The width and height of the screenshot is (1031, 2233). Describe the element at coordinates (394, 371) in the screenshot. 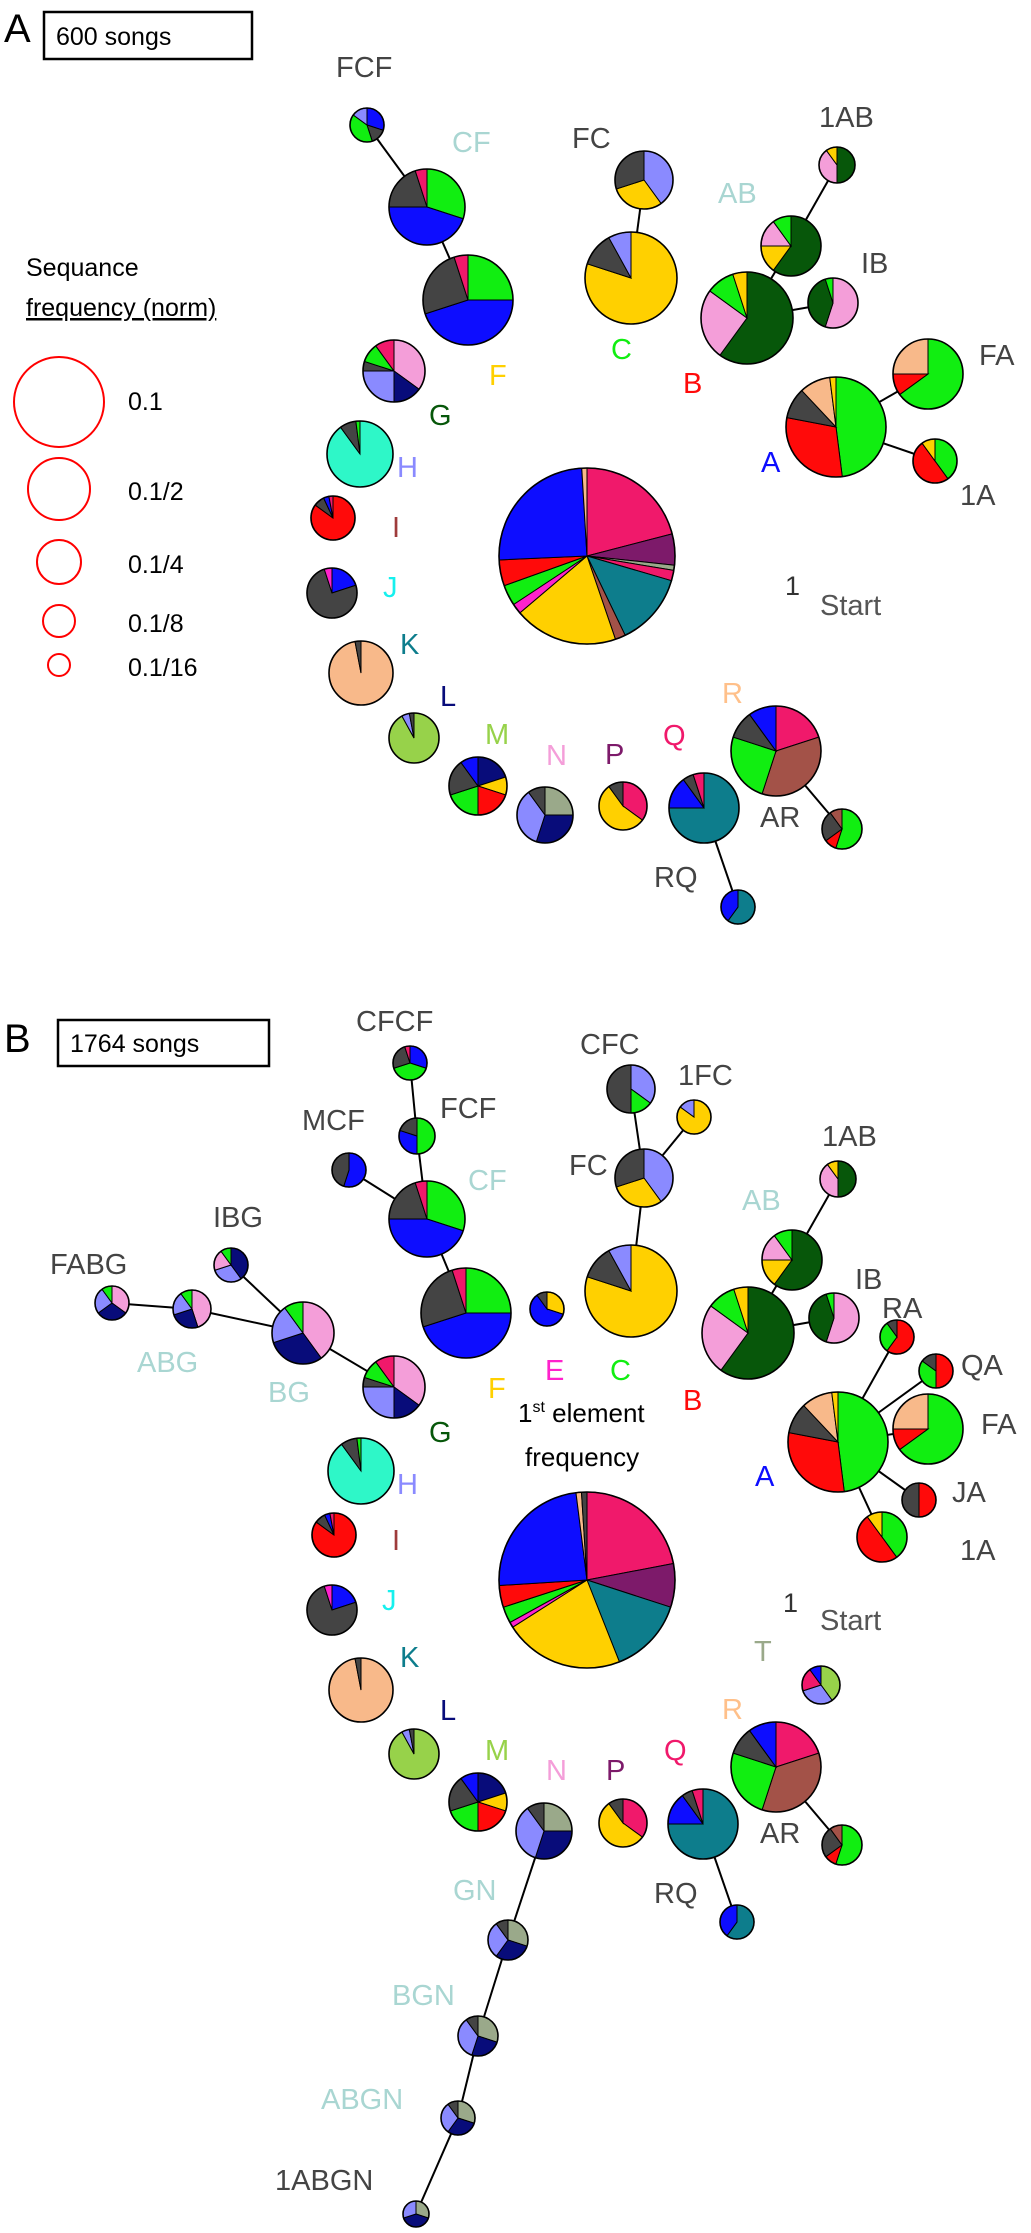

I see `panel-a-node-g-outline` at that location.